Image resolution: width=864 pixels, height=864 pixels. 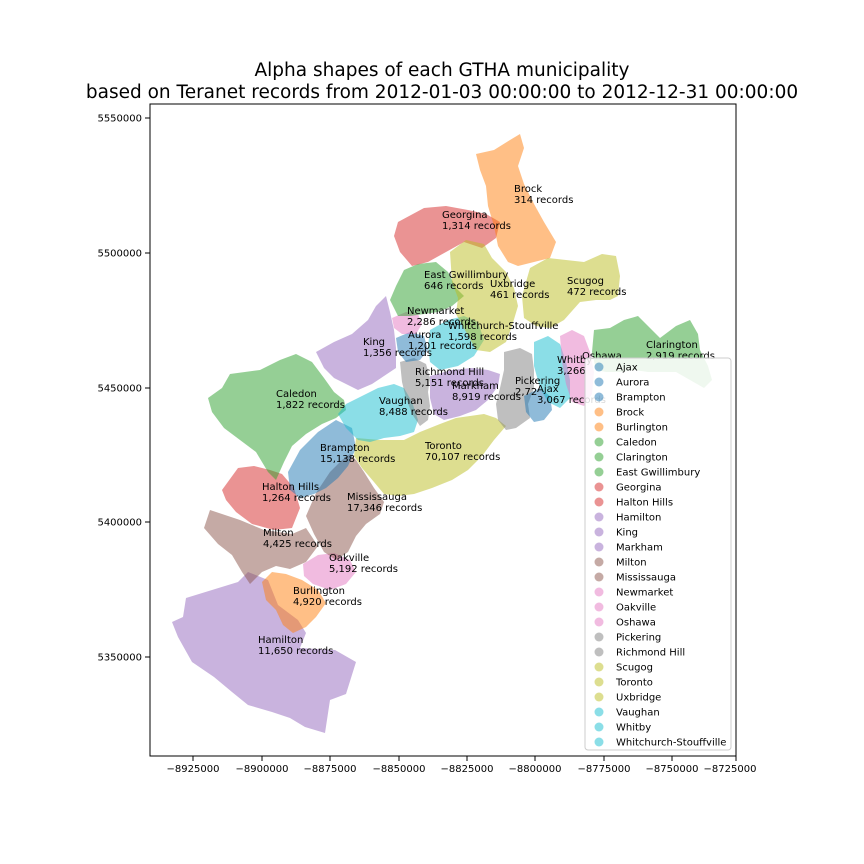 What do you see at coordinates (535, 769) in the screenshot?
I see `x-tick-label: −8800000` at bounding box center [535, 769].